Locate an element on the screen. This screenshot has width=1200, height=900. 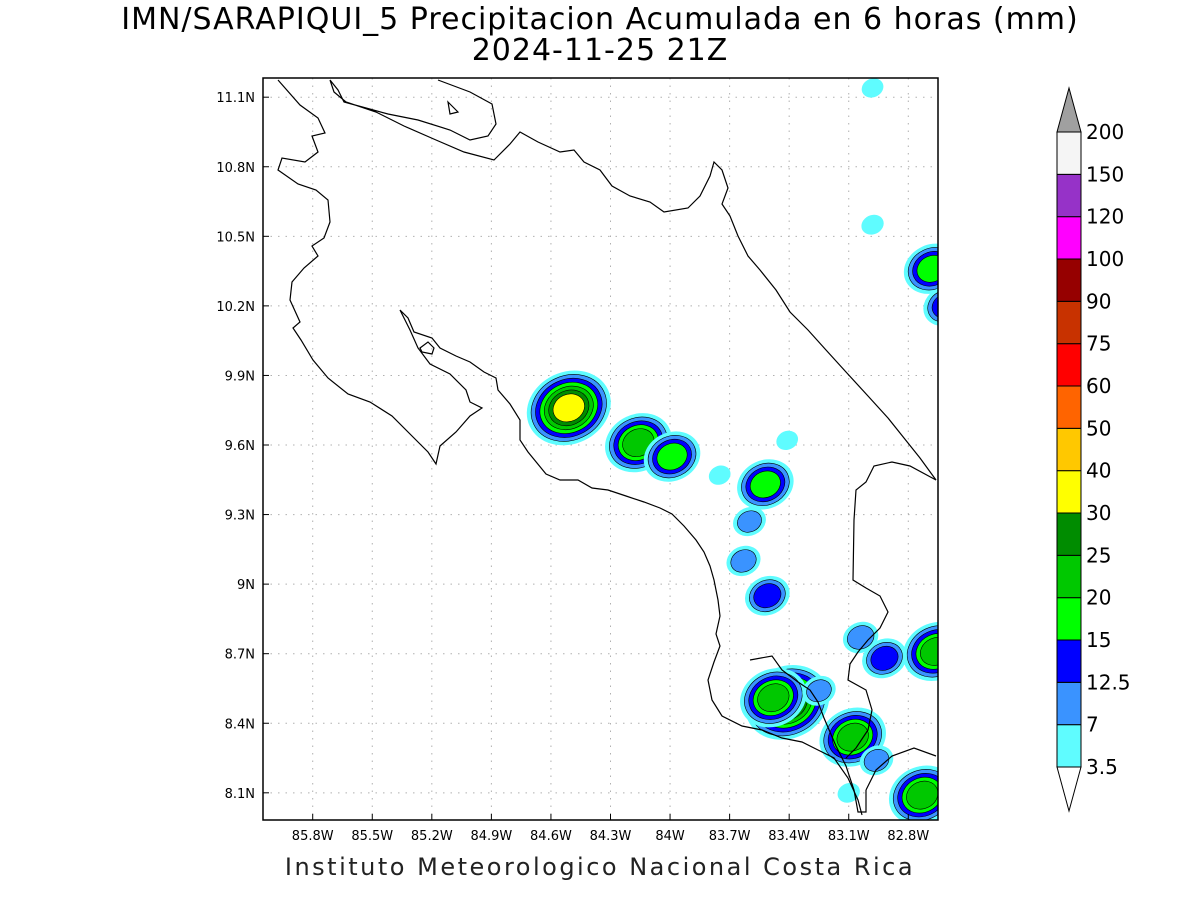
colorbar-min-arrow is located at coordinates (1069, 789).